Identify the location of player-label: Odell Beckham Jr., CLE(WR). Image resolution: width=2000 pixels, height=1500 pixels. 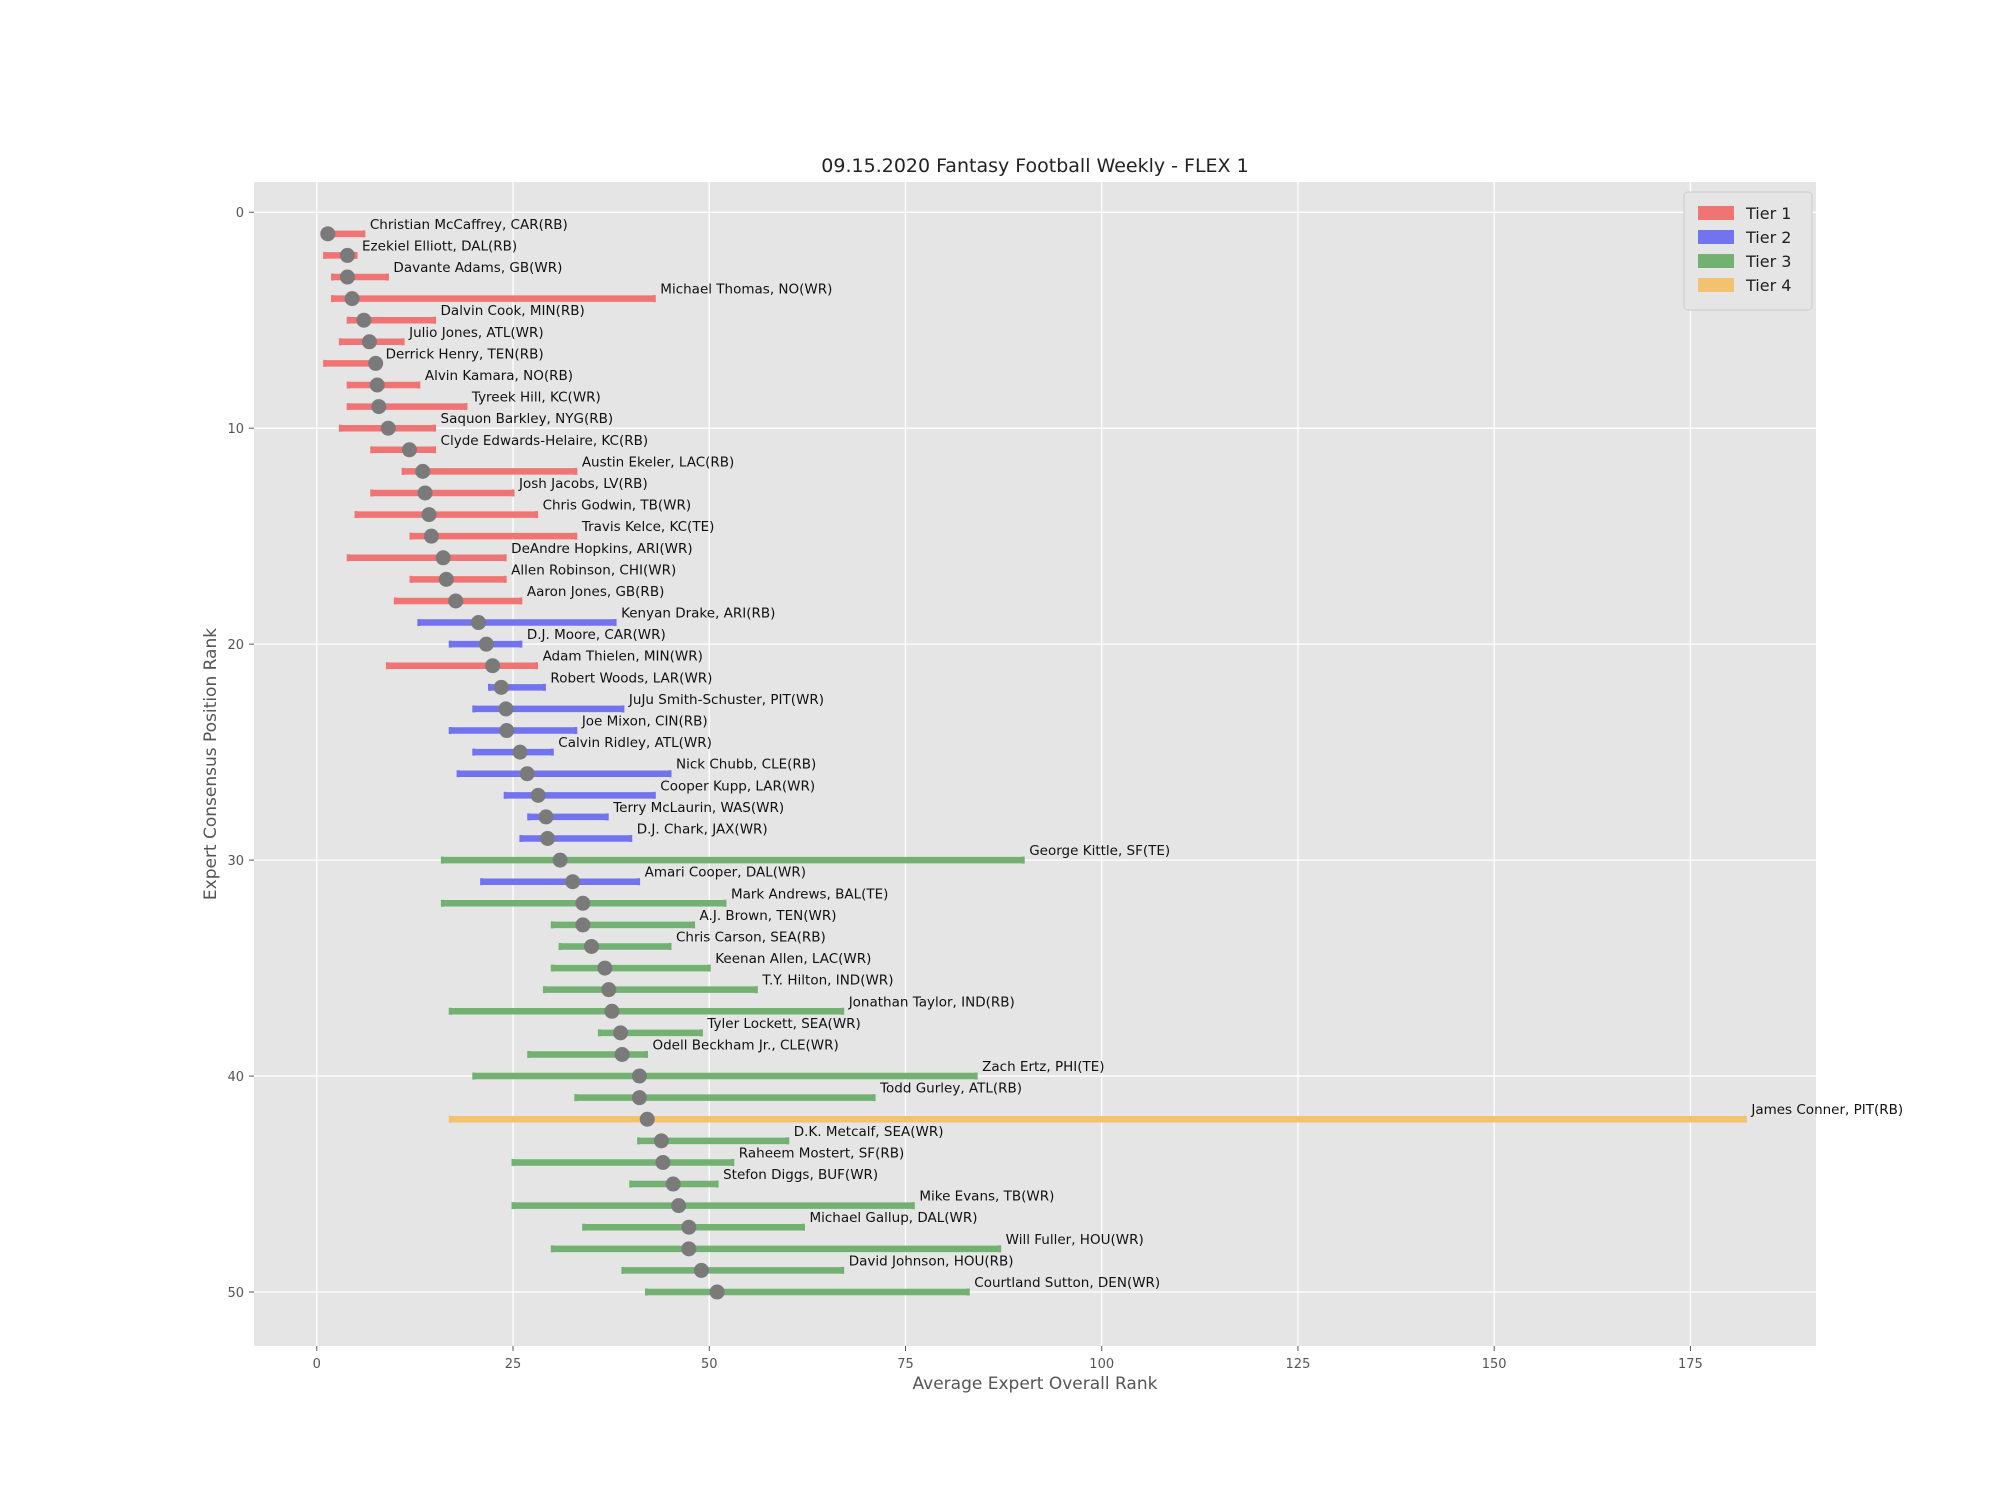
(745, 1045).